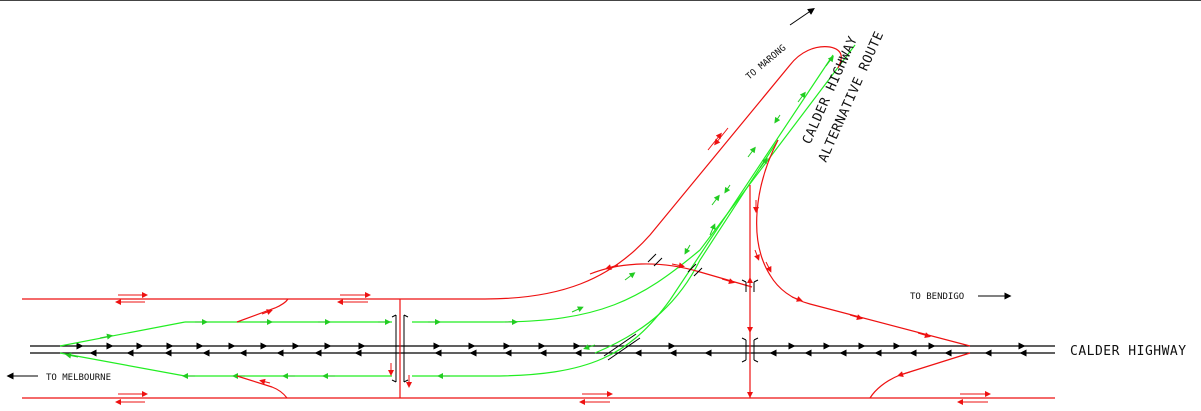  Describe the element at coordinates (542, 349) in the screenshot. I see `calder-highway-carriageways` at that location.